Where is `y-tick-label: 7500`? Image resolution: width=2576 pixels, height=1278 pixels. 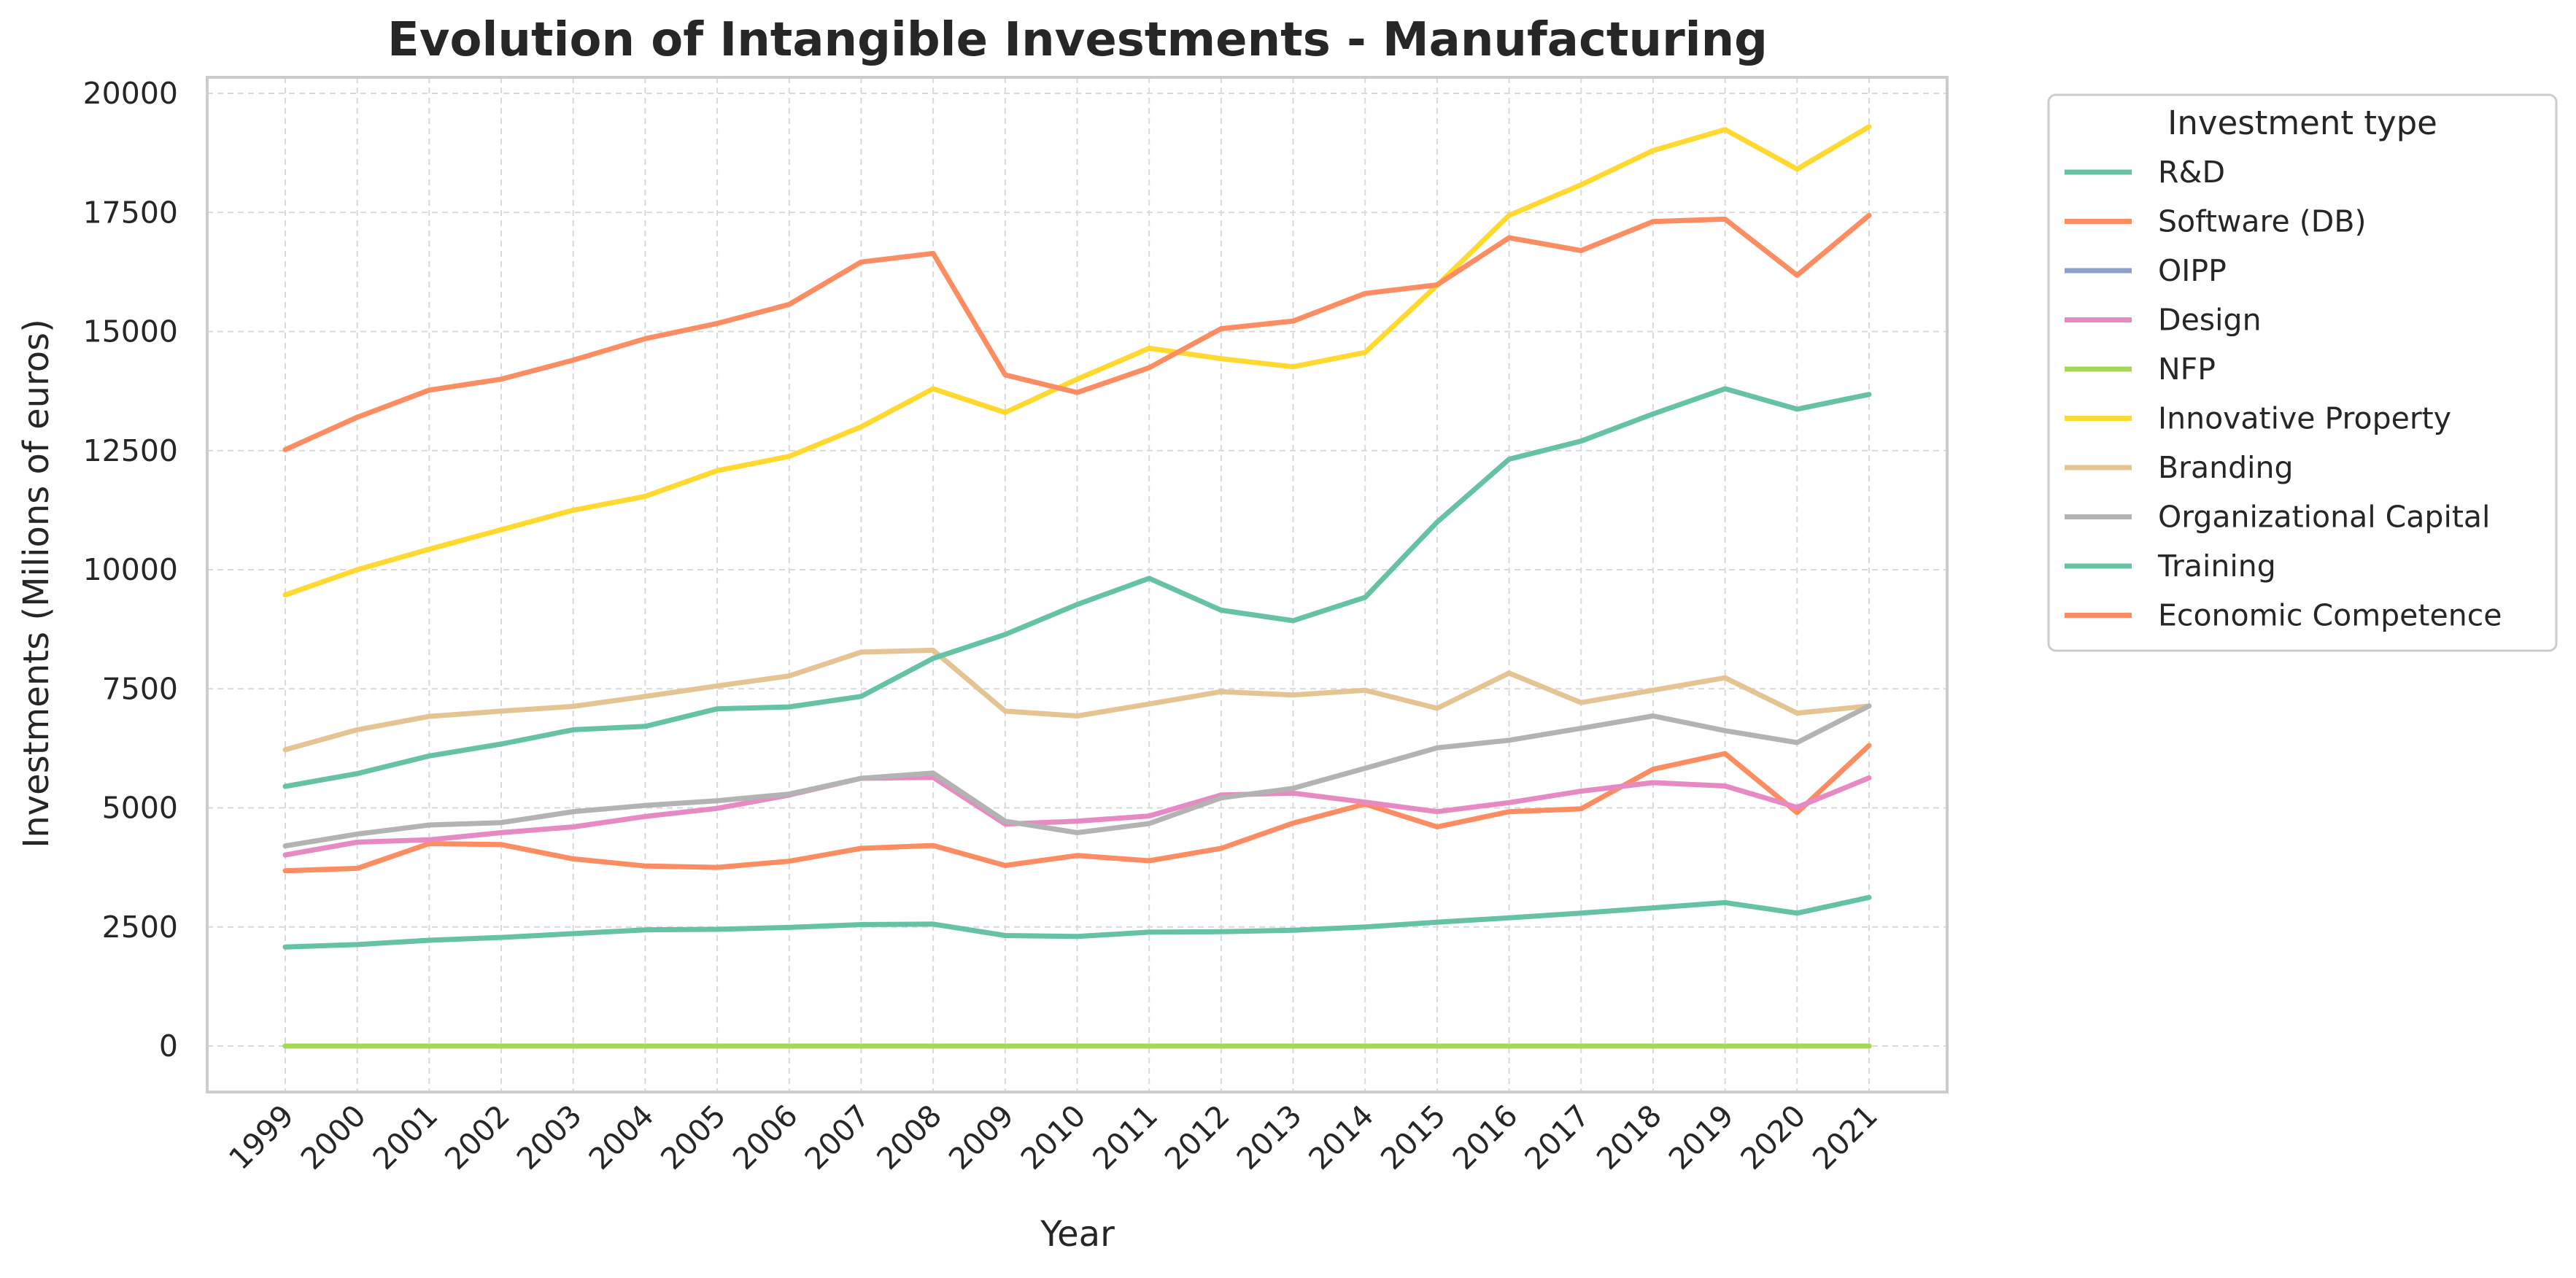
y-tick-label: 7500 is located at coordinates (140, 688).